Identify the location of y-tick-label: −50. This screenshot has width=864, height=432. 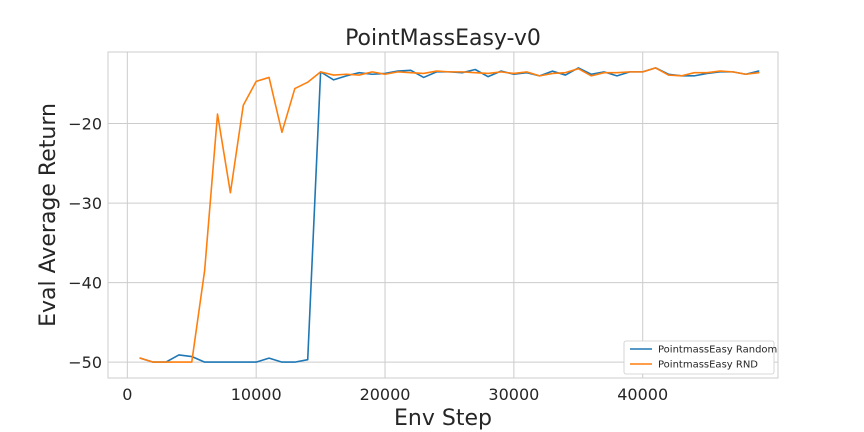
(85, 362).